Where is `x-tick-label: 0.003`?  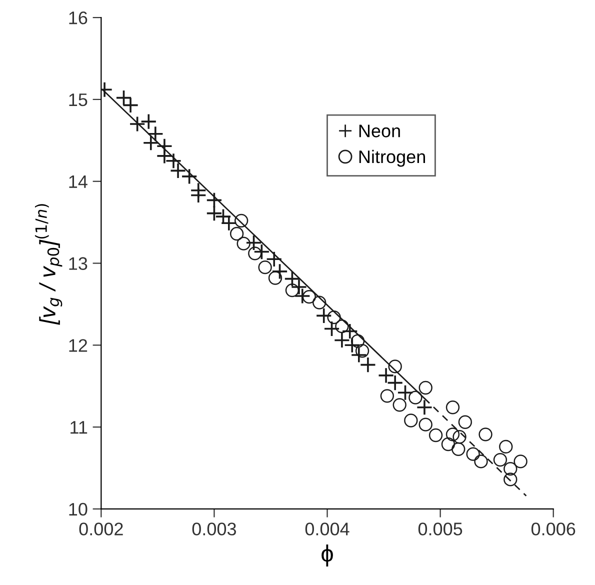
x-tick-label: 0.003 is located at coordinates (214, 529).